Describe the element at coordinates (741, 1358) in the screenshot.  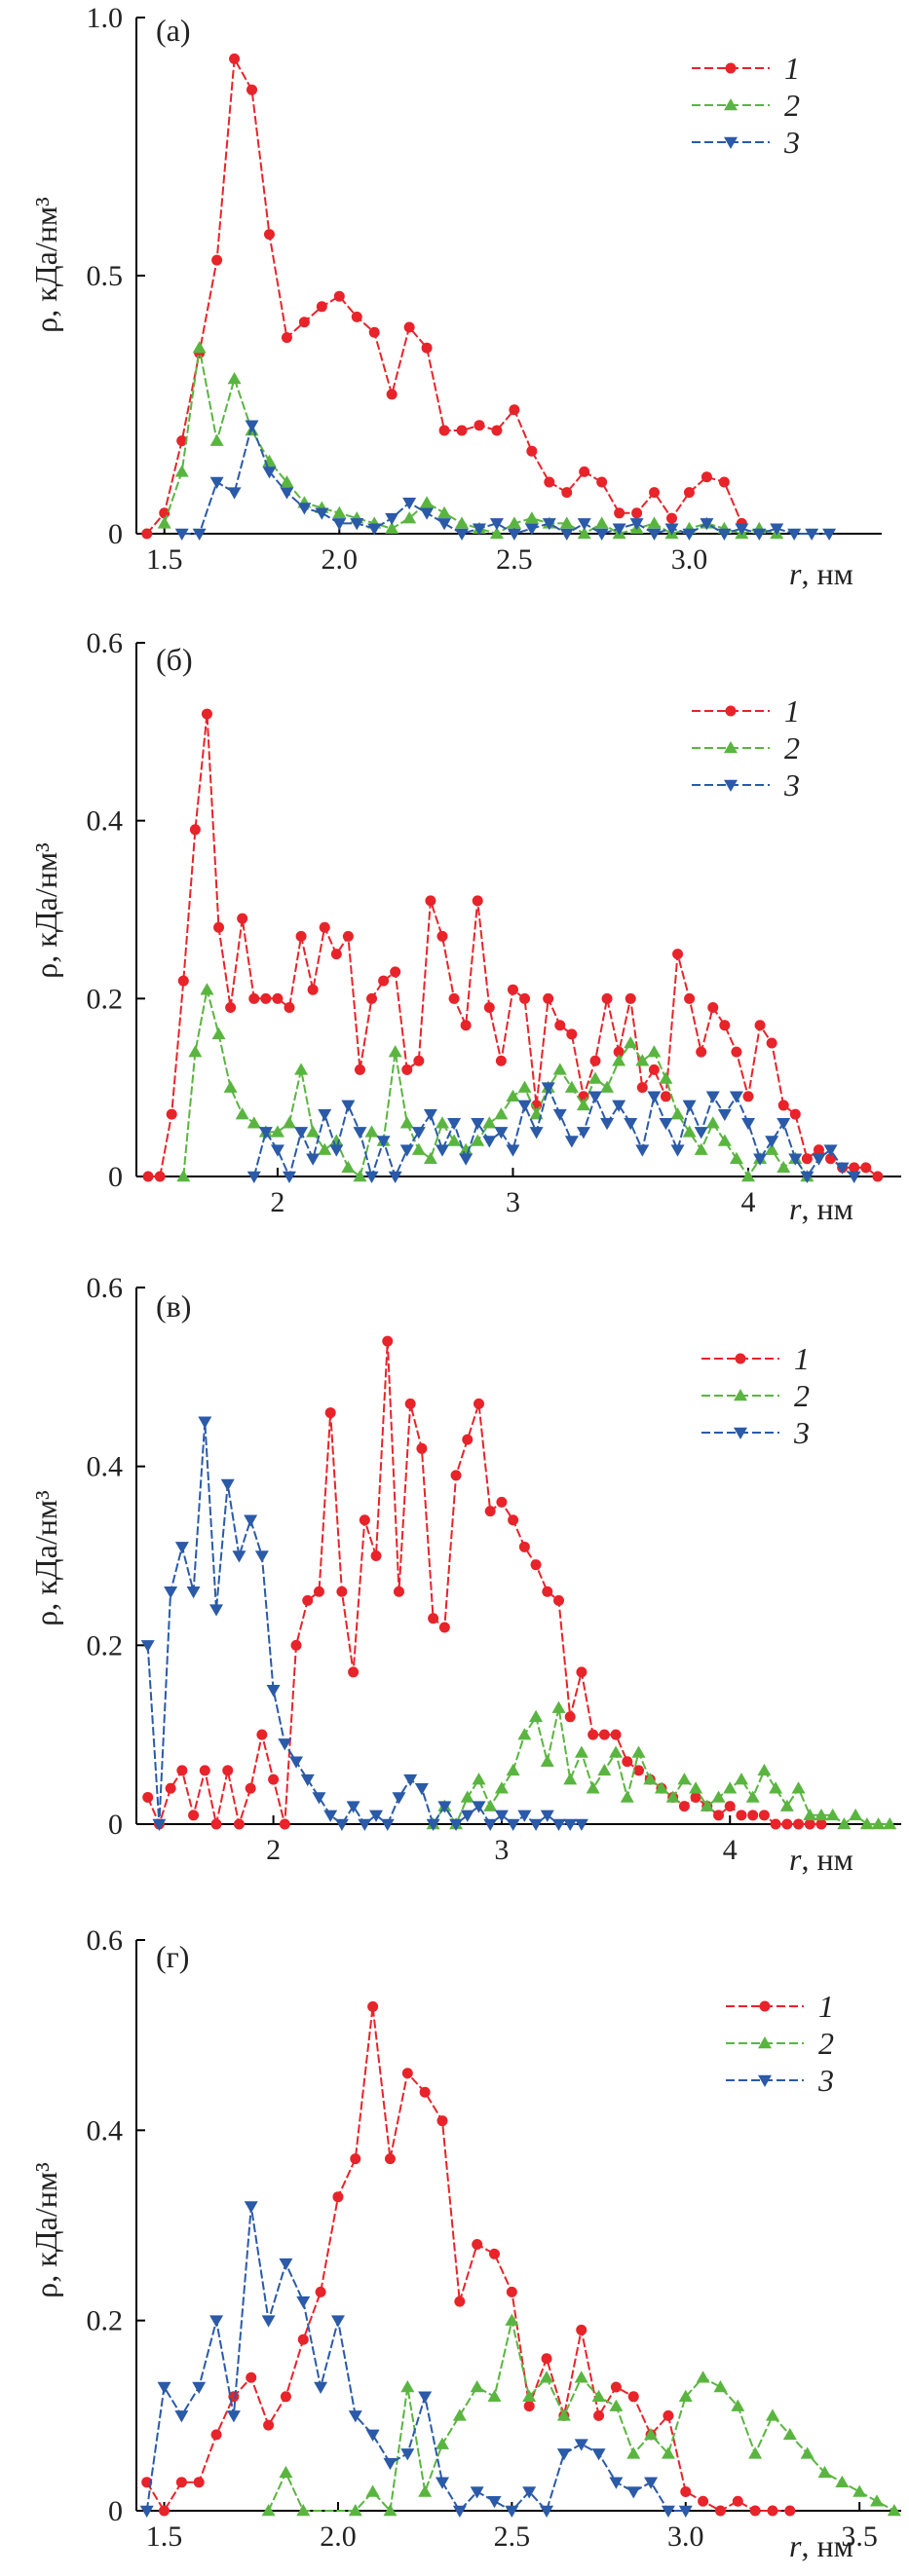
I see `legend-marker-1-c` at that location.